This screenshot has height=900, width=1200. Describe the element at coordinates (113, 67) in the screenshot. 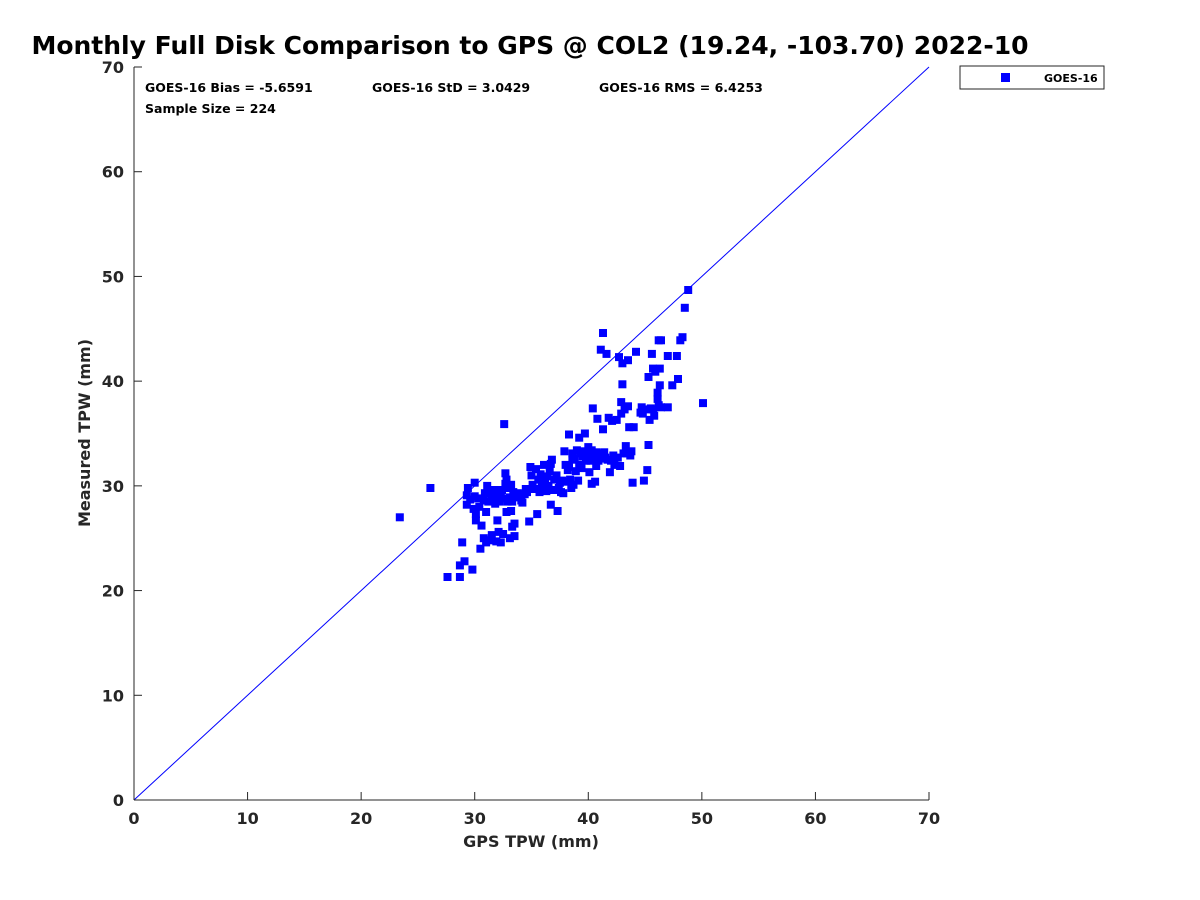

I see `y-tick-label: 70` at that location.